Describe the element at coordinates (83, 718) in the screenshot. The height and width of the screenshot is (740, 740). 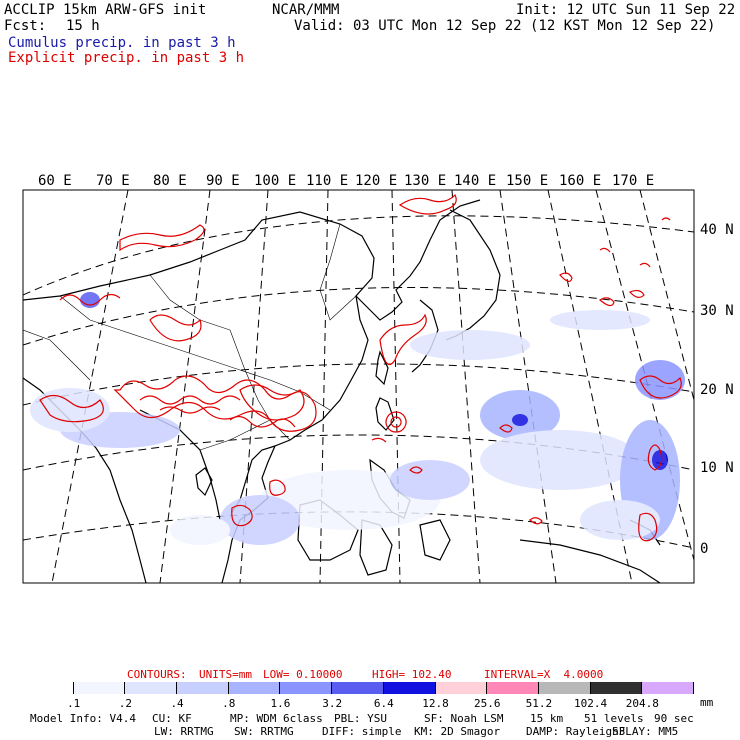
I see `footer-item: Model Info: V4.4` at that location.